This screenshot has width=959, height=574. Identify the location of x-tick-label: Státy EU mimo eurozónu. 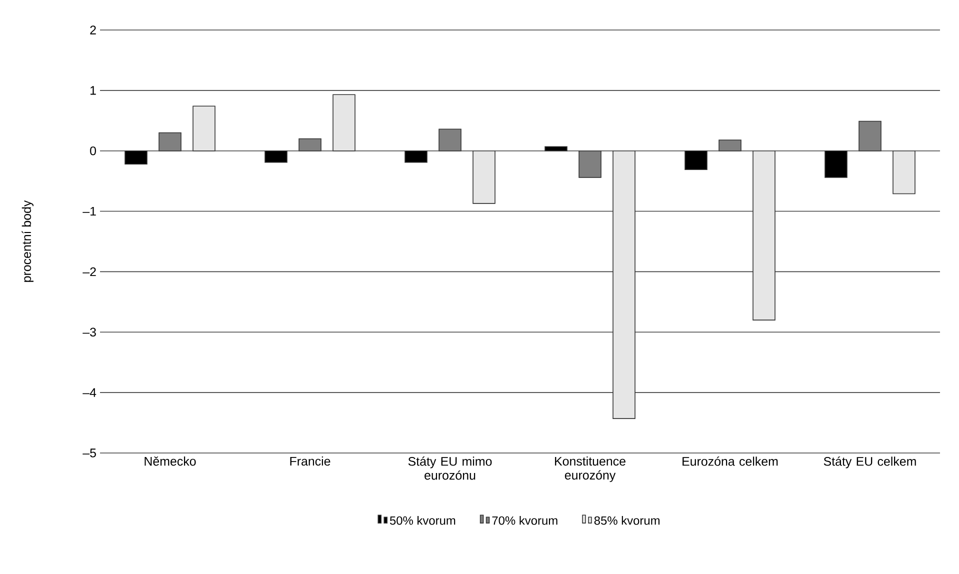
(450, 468).